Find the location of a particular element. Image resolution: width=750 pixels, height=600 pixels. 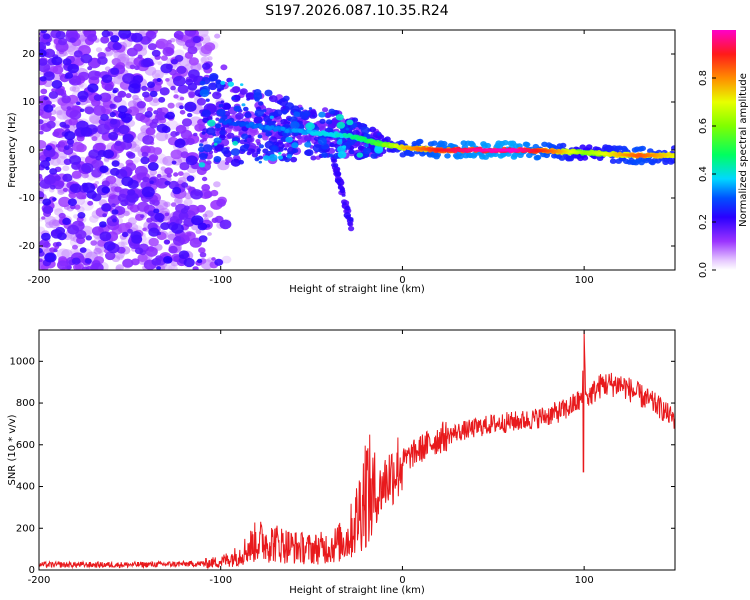

colorbar-tick-label: 0.2 is located at coordinates (703, 222).